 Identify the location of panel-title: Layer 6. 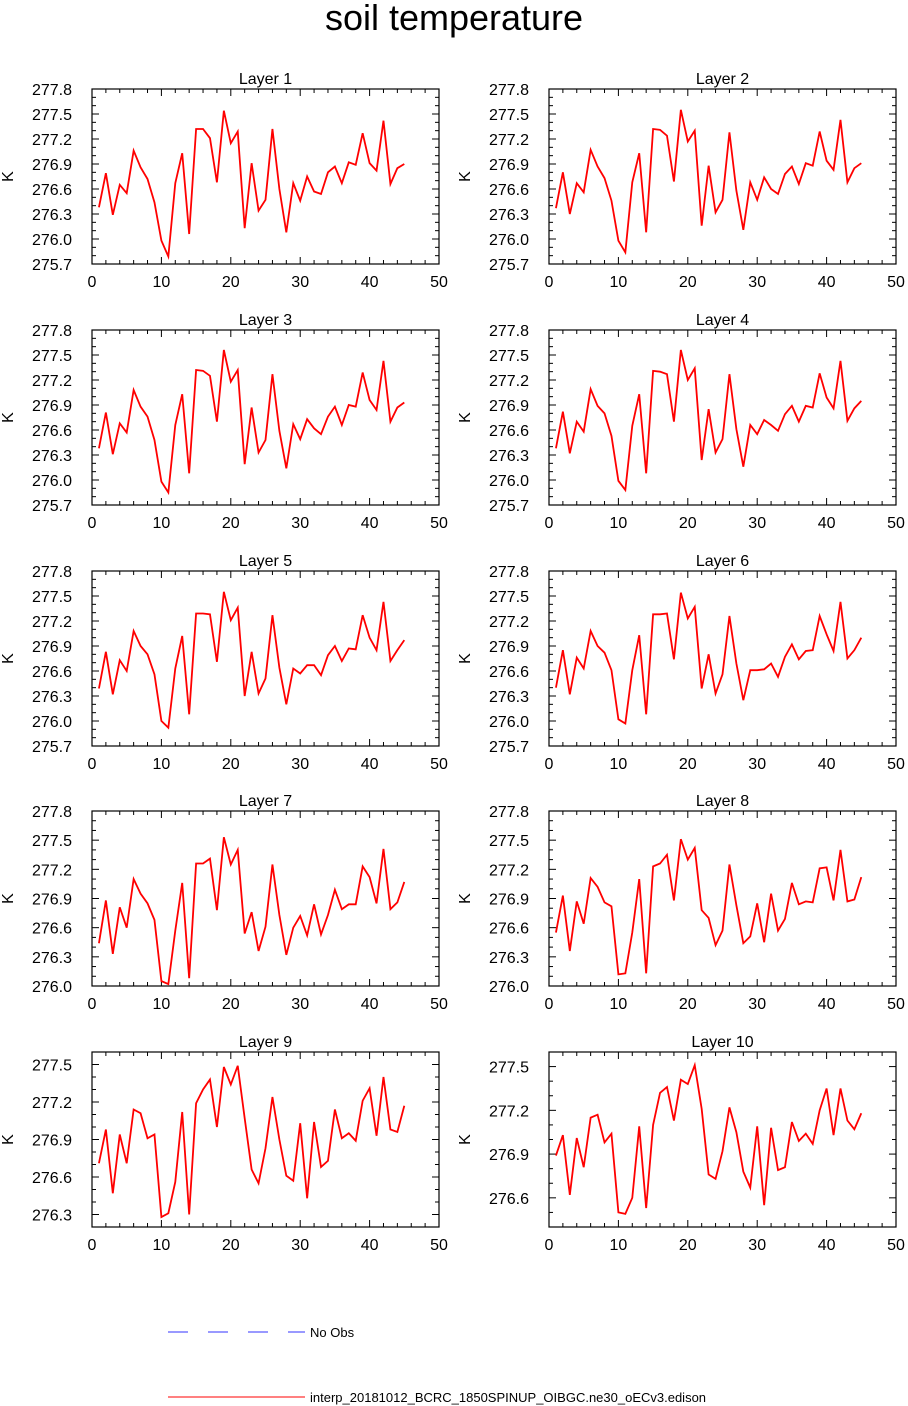
(722, 561).